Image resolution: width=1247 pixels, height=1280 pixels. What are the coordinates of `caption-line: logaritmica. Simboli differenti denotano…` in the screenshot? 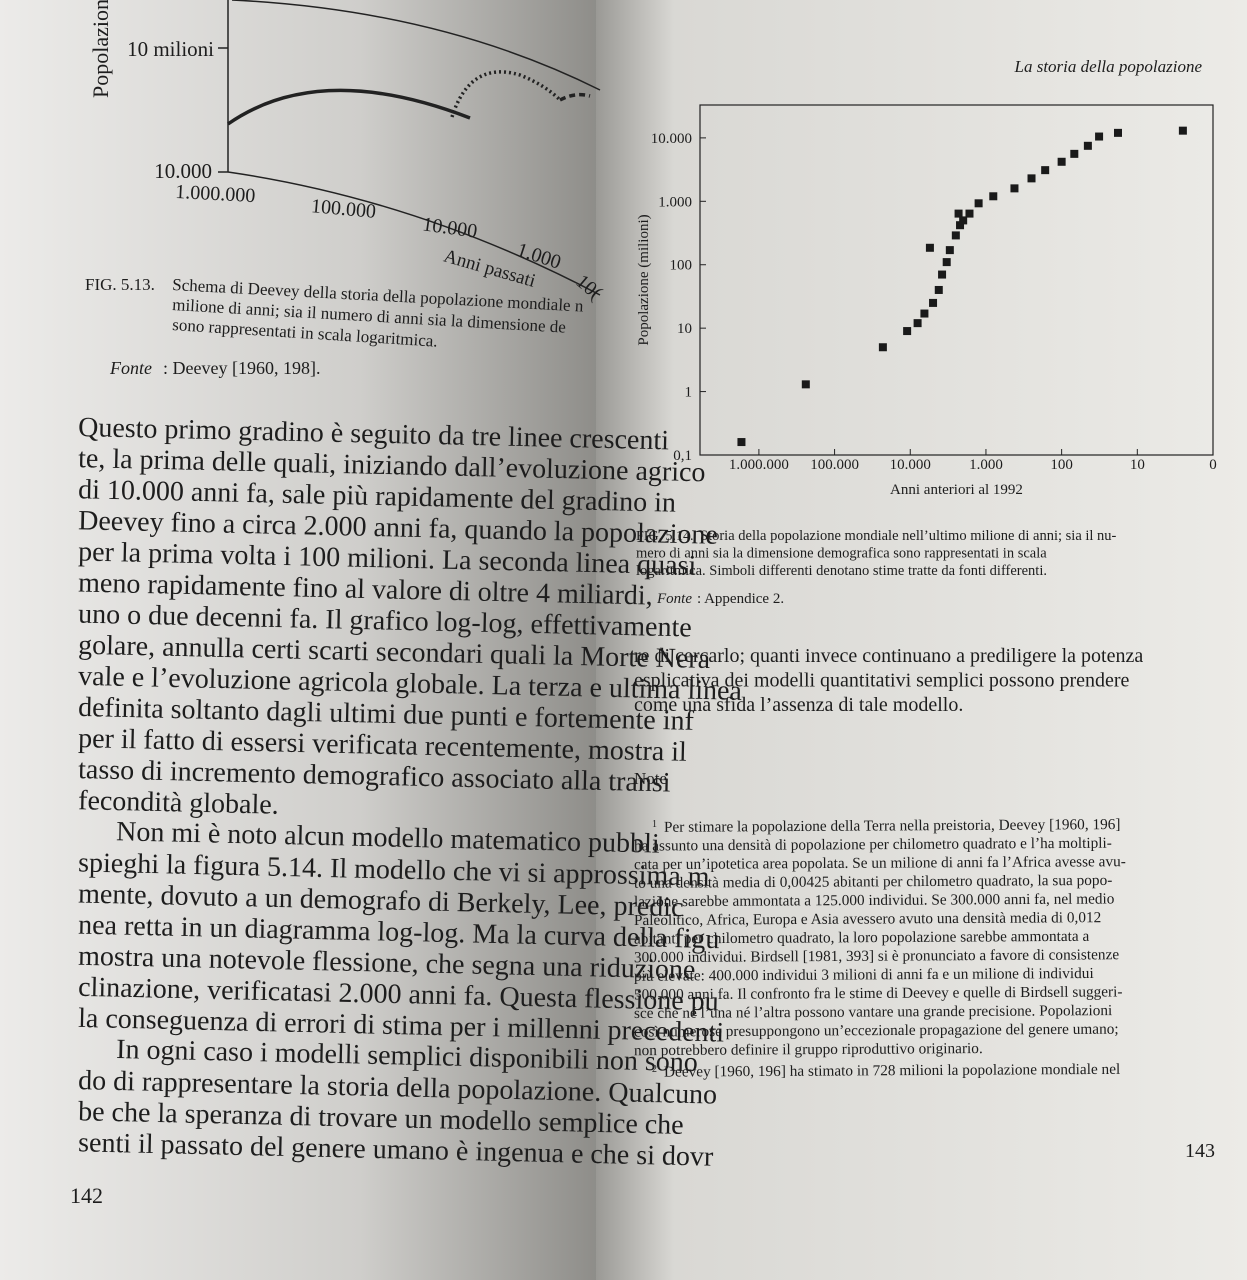 It's located at (841, 571).